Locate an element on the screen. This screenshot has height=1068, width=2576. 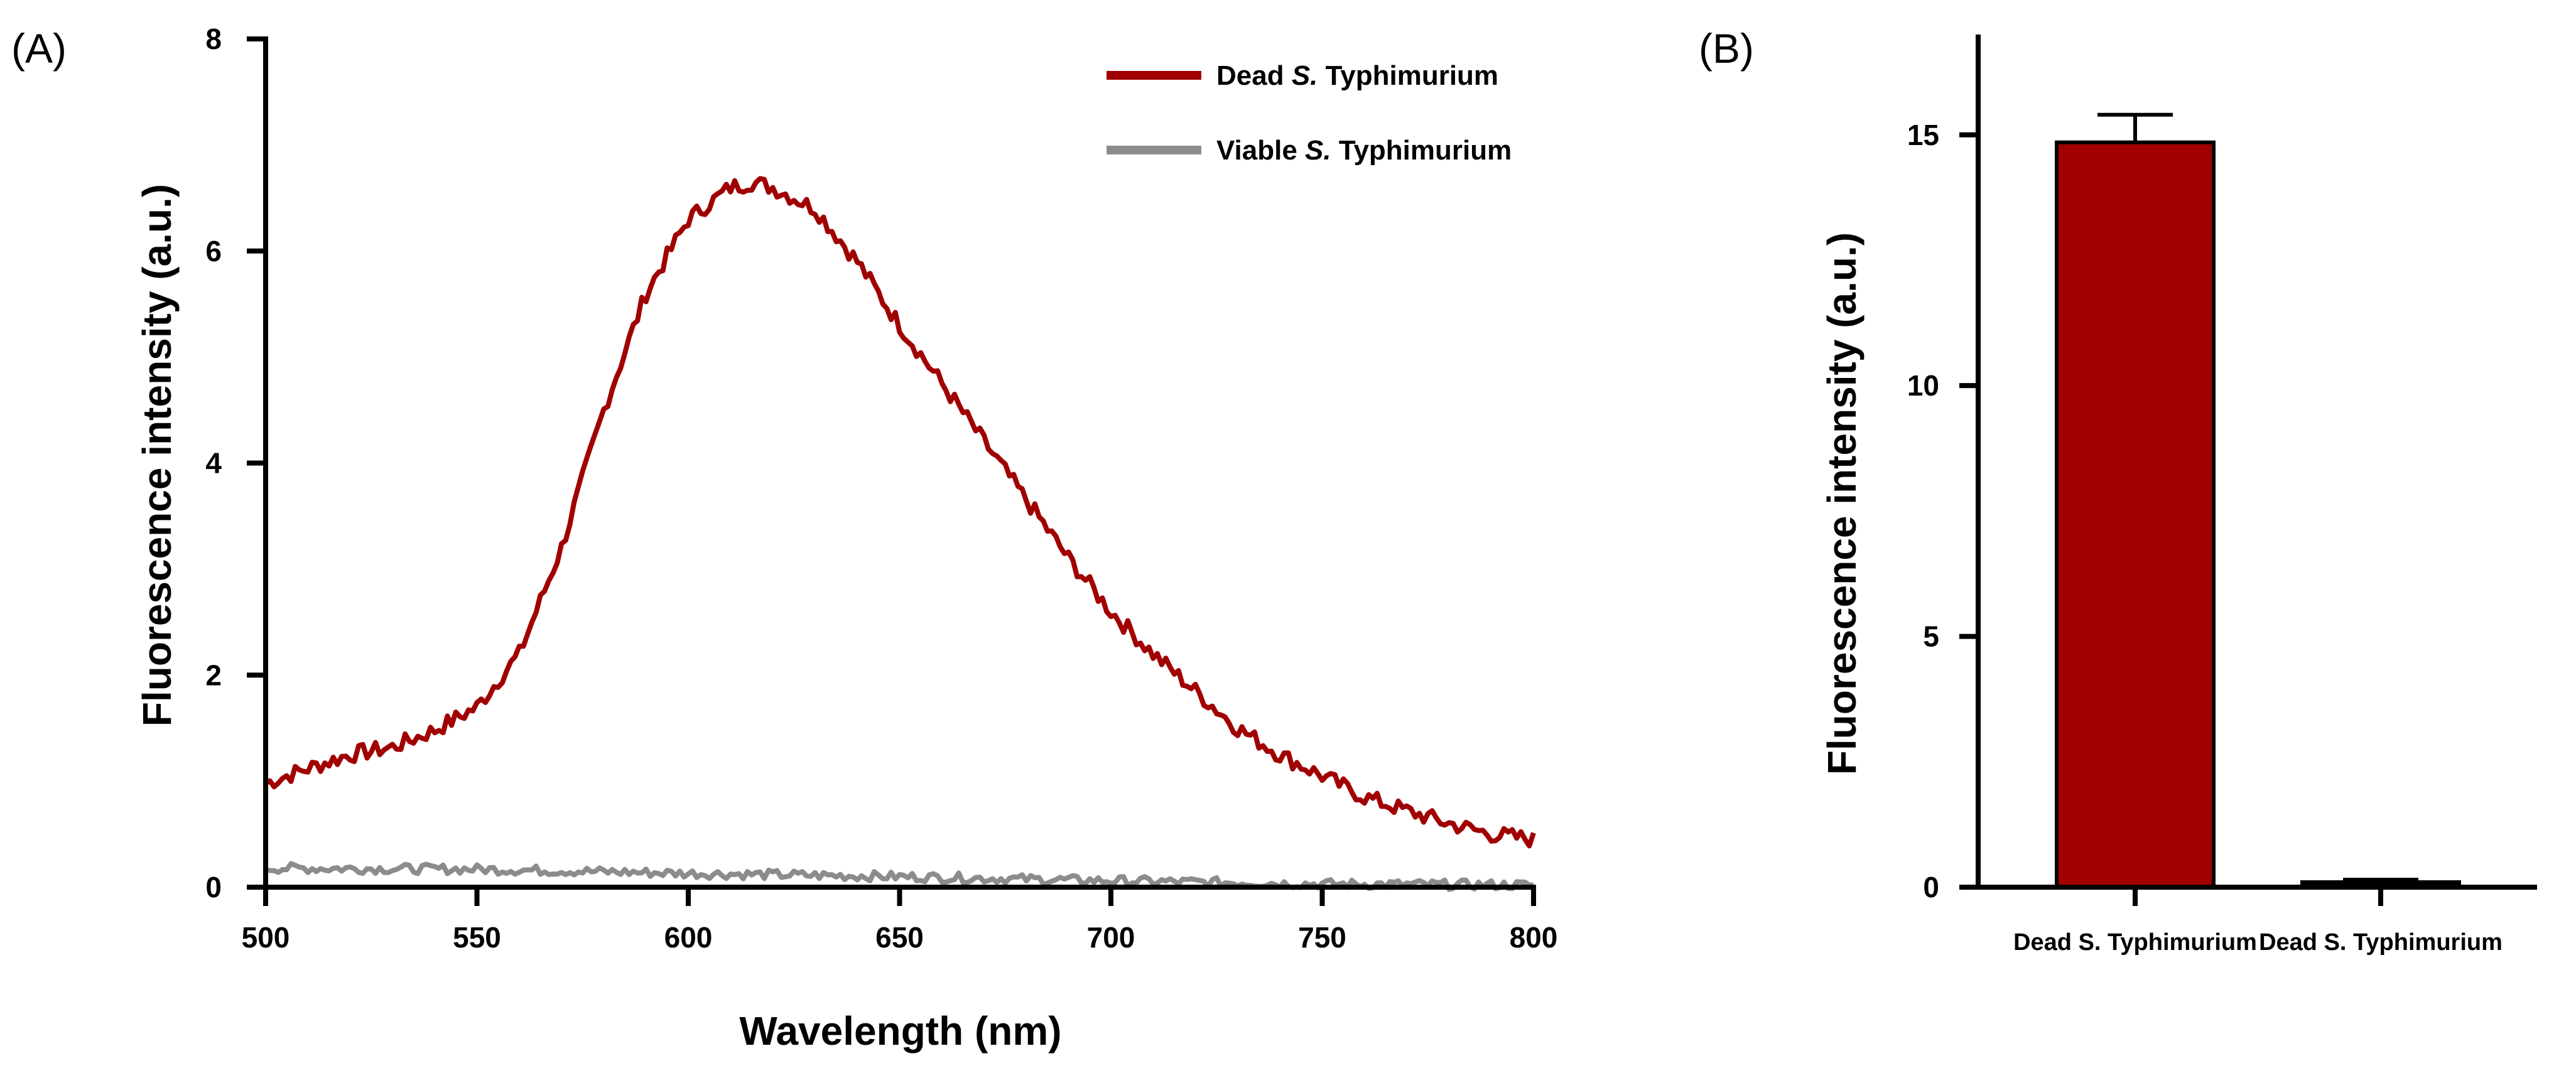
y-tick-label: 10 is located at coordinates (1923, 385).